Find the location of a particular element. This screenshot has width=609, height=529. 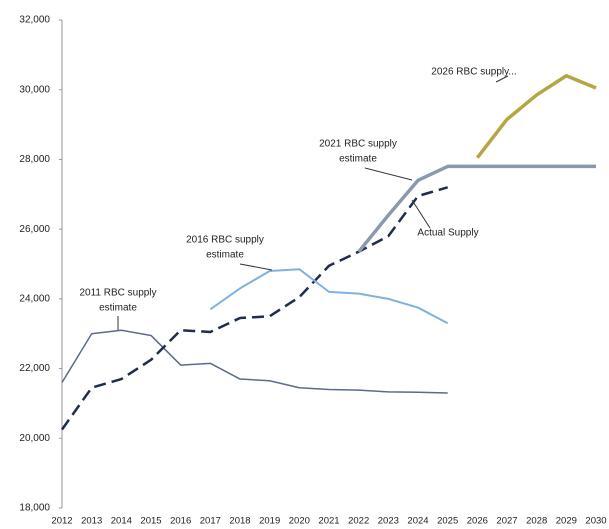

x-tick-label: 2030 is located at coordinates (595, 521).